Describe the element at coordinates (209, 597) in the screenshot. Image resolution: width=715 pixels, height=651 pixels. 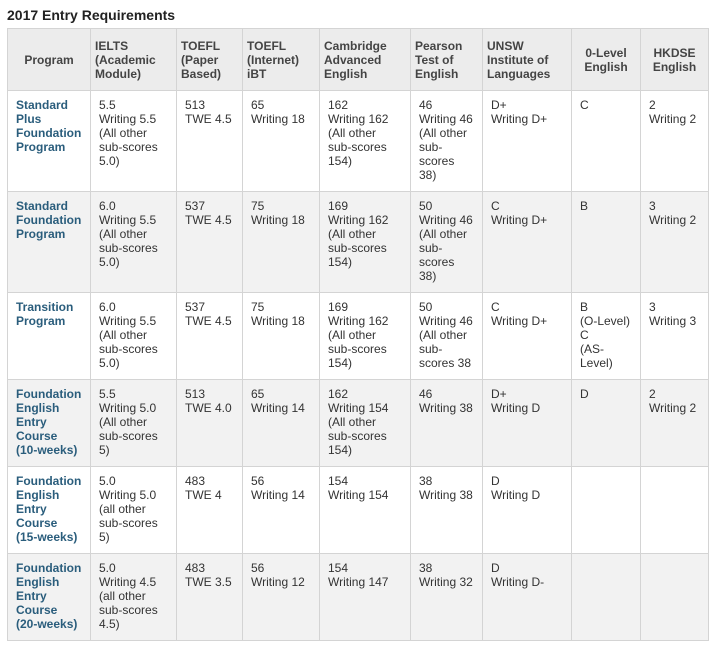
I see `table-cell: 483 TWE 3.5` at that location.